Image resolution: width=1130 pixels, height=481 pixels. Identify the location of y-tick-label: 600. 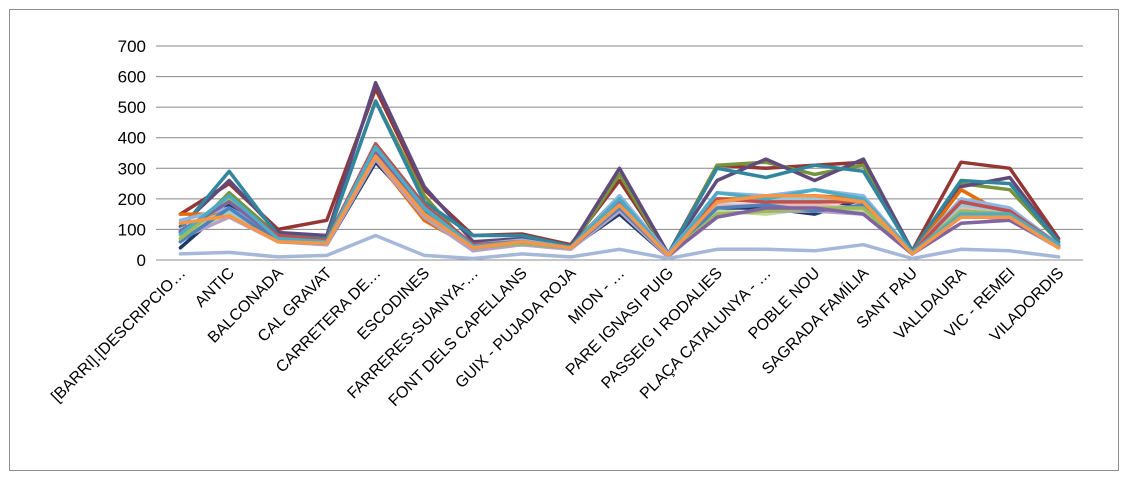
(132, 77).